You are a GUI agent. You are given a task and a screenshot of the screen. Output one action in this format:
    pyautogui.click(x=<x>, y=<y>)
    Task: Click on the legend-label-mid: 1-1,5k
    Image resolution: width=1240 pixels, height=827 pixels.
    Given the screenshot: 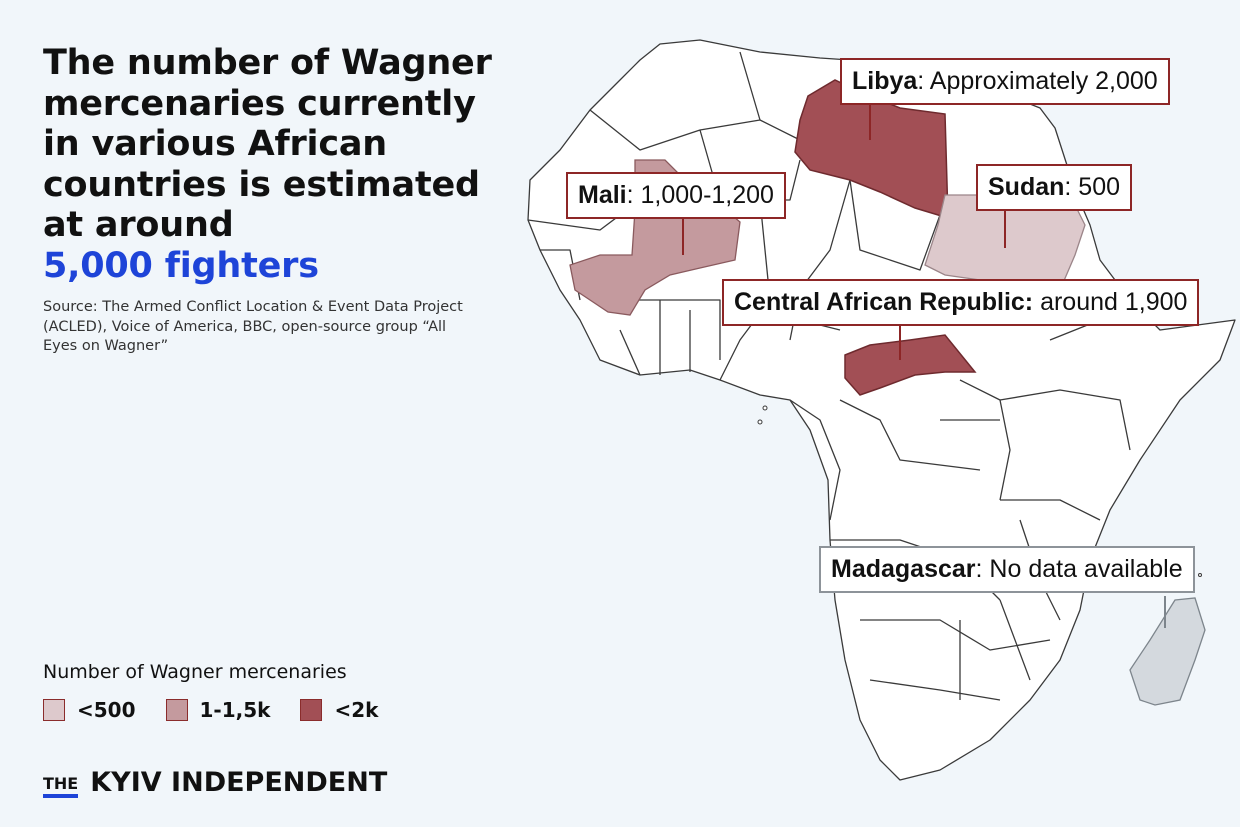 What is the action you would take?
    pyautogui.click(x=235, y=710)
    